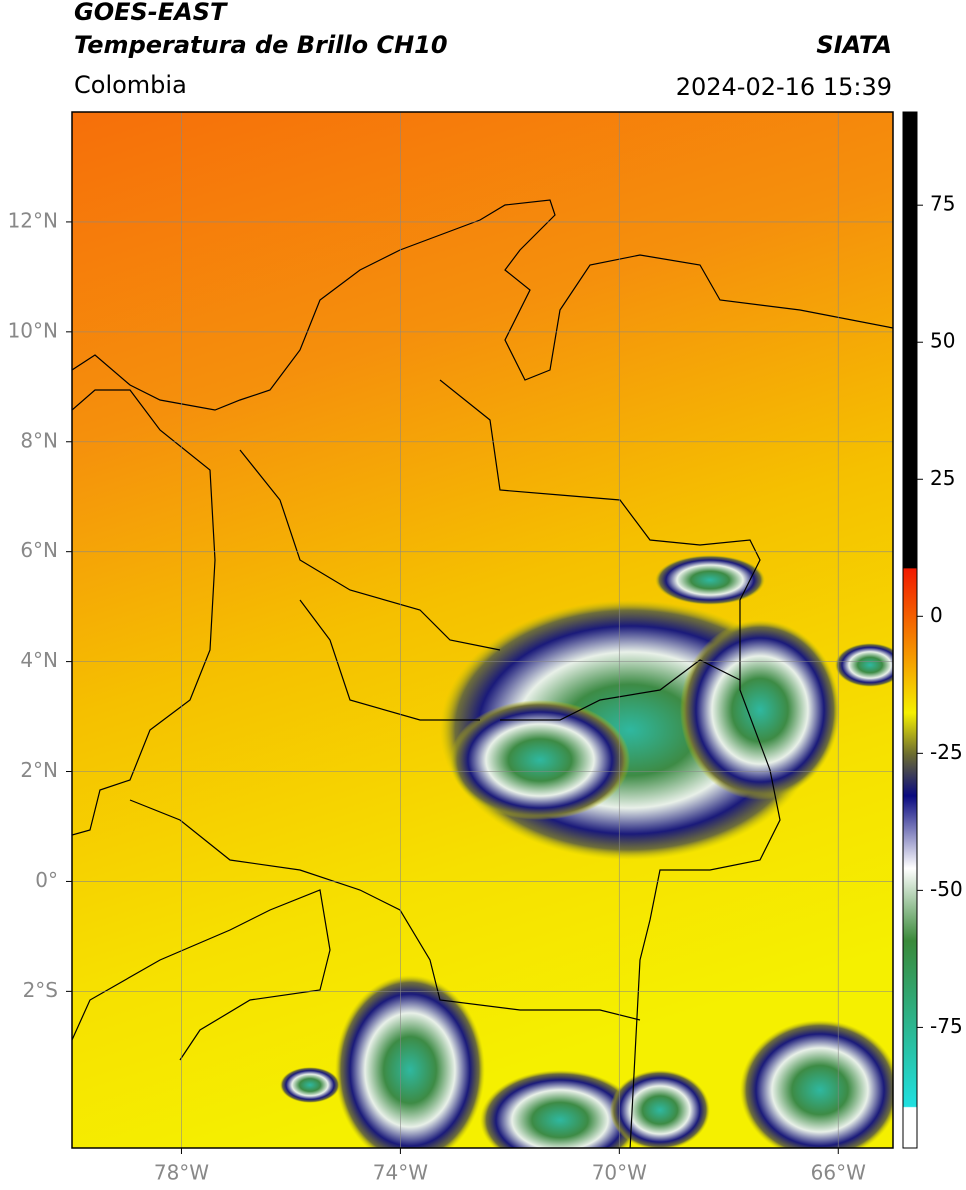 The height and width of the screenshot is (1190, 966). I want to click on x-tick-label: 74°W, so click(400, 1173).